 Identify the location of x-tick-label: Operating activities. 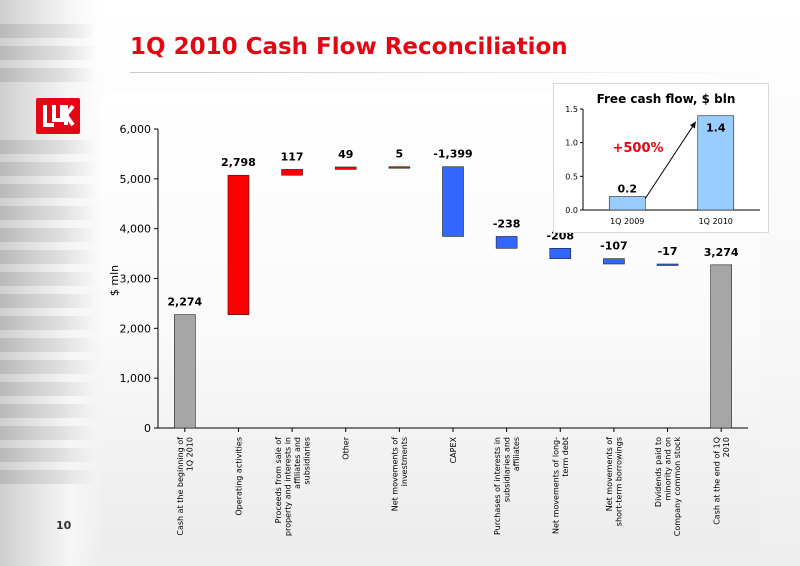
(238, 476).